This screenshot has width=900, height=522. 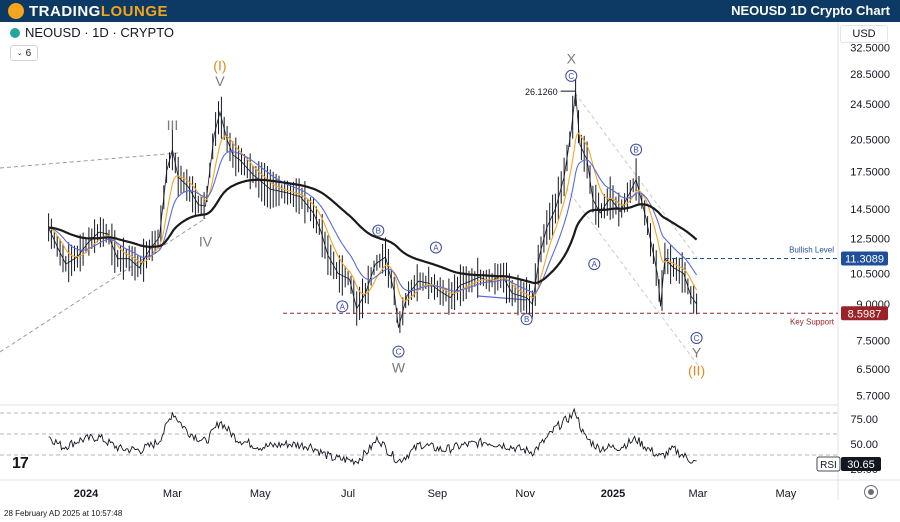 I want to click on triangle-line, so click(x=502, y=298).